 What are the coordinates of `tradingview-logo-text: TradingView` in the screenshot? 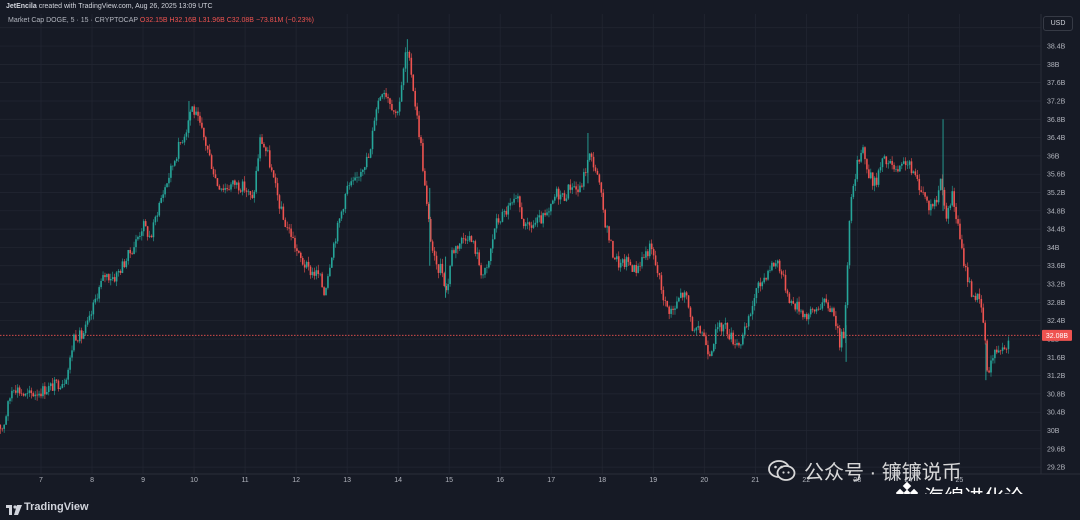 It's located at (56, 507).